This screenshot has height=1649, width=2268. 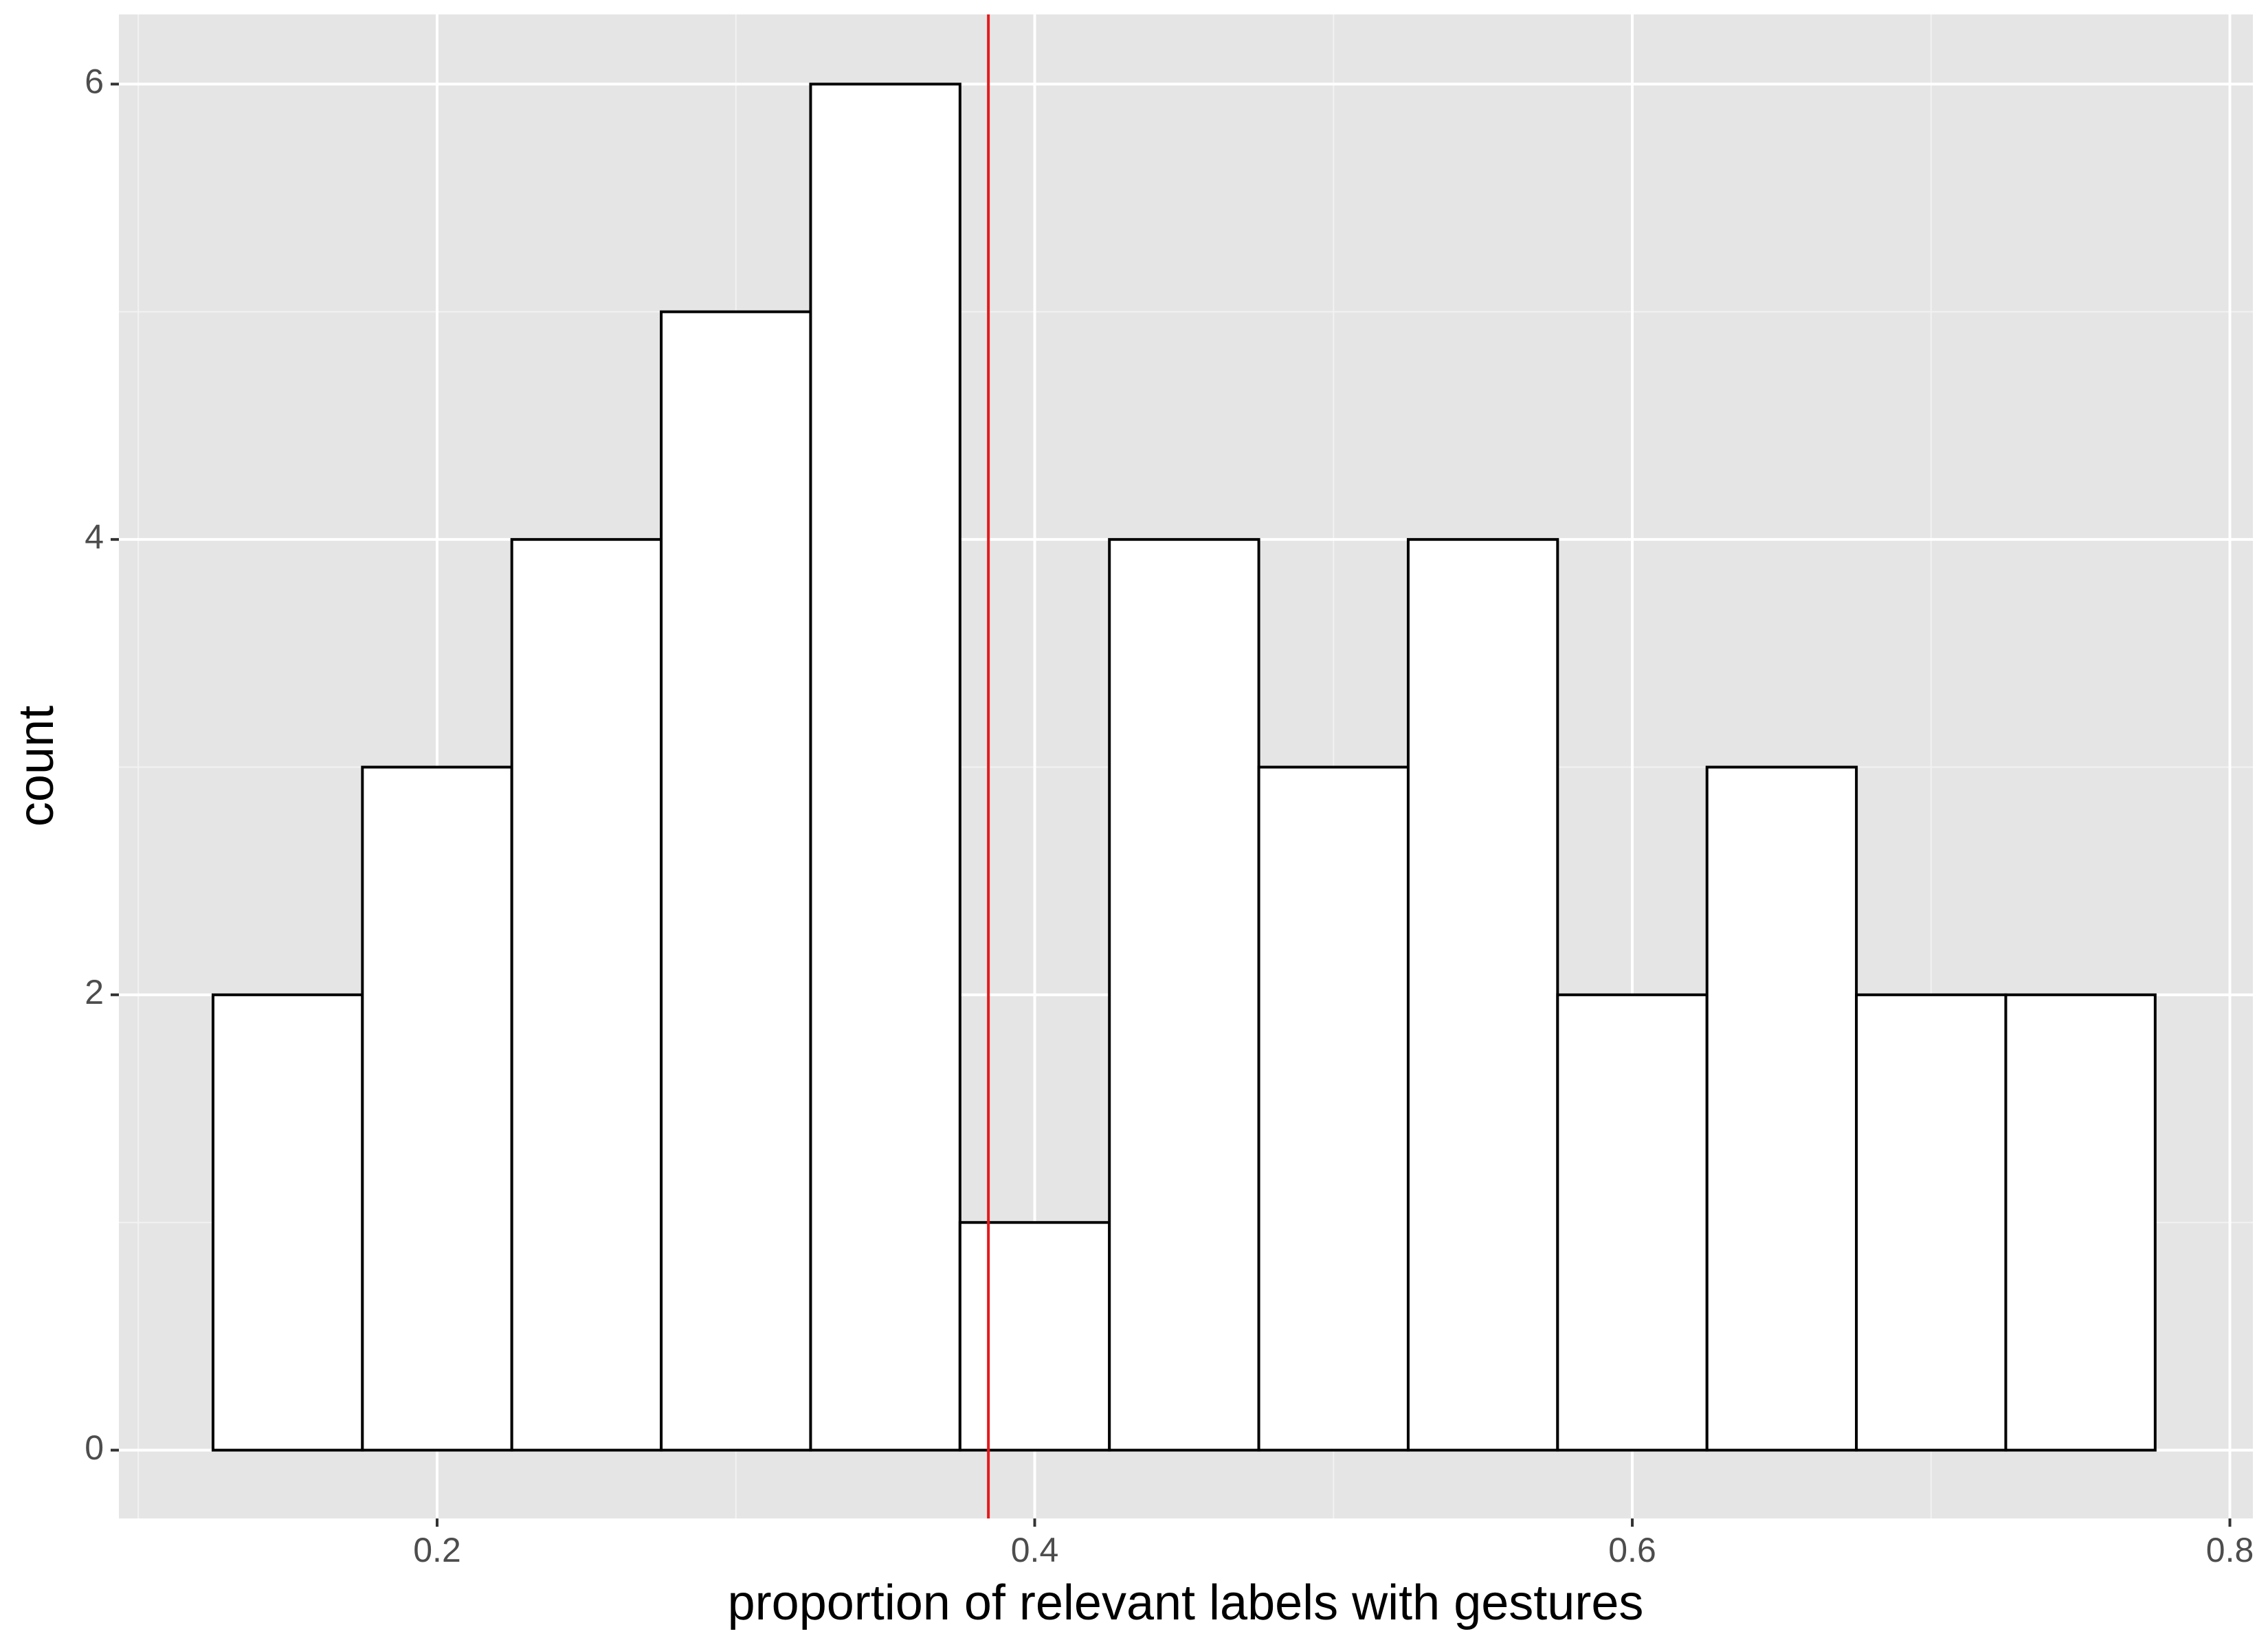 I want to click on y-axis-title: count, so click(x=36, y=766).